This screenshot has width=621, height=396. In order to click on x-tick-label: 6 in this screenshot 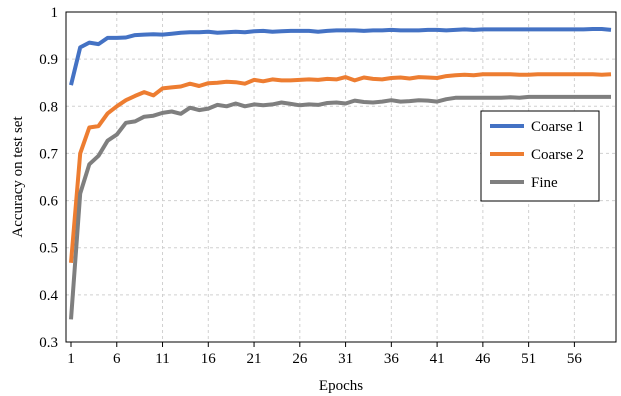, I will do `click(117, 359)`.